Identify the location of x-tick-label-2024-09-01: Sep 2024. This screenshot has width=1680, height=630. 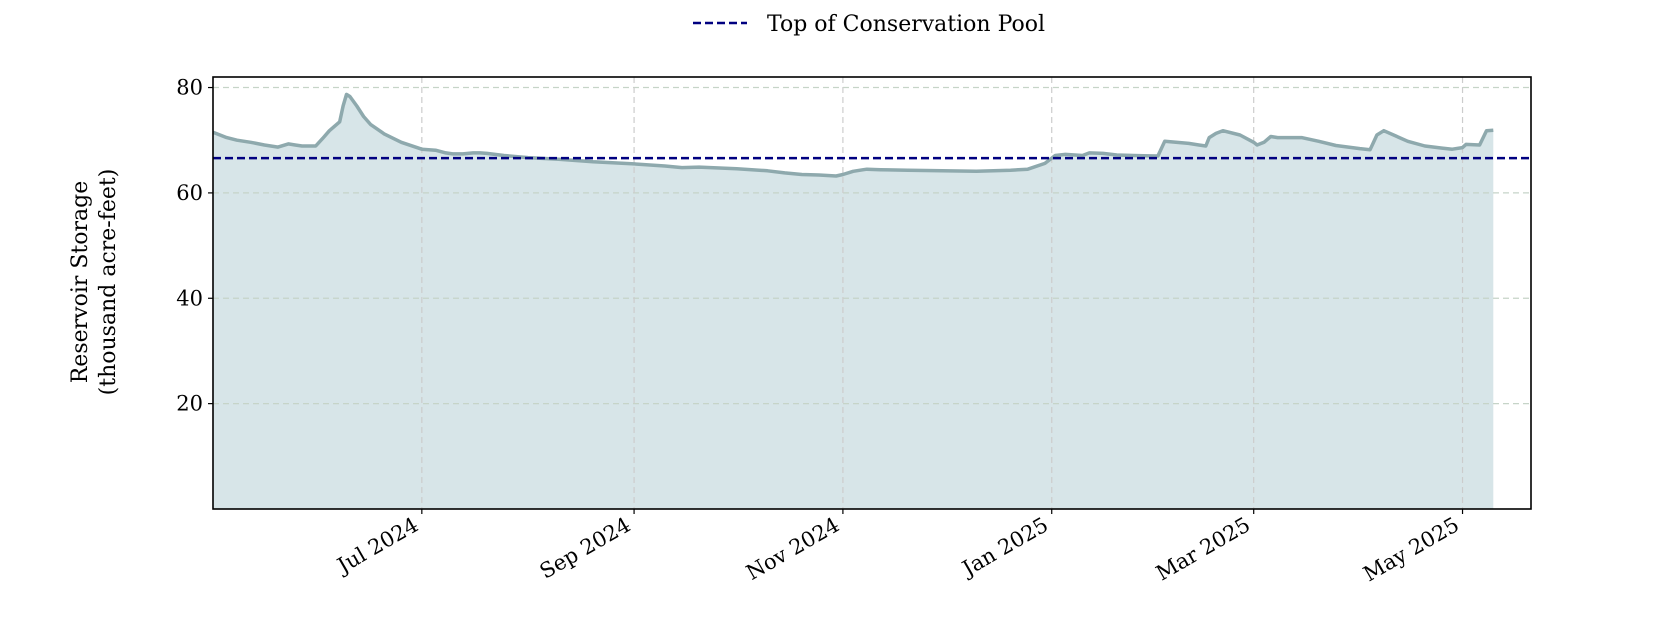
(585, 548).